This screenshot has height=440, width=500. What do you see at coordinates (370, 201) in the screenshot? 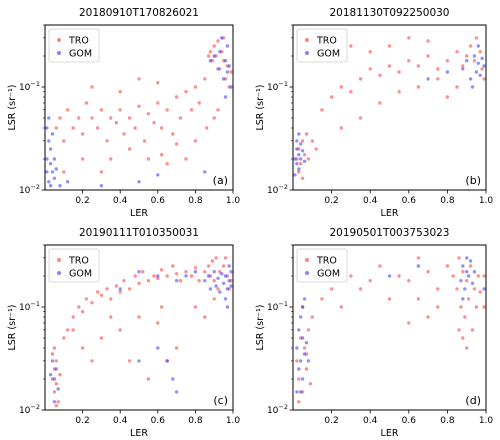
I see `x-tick-label: 0.4` at bounding box center [370, 201].